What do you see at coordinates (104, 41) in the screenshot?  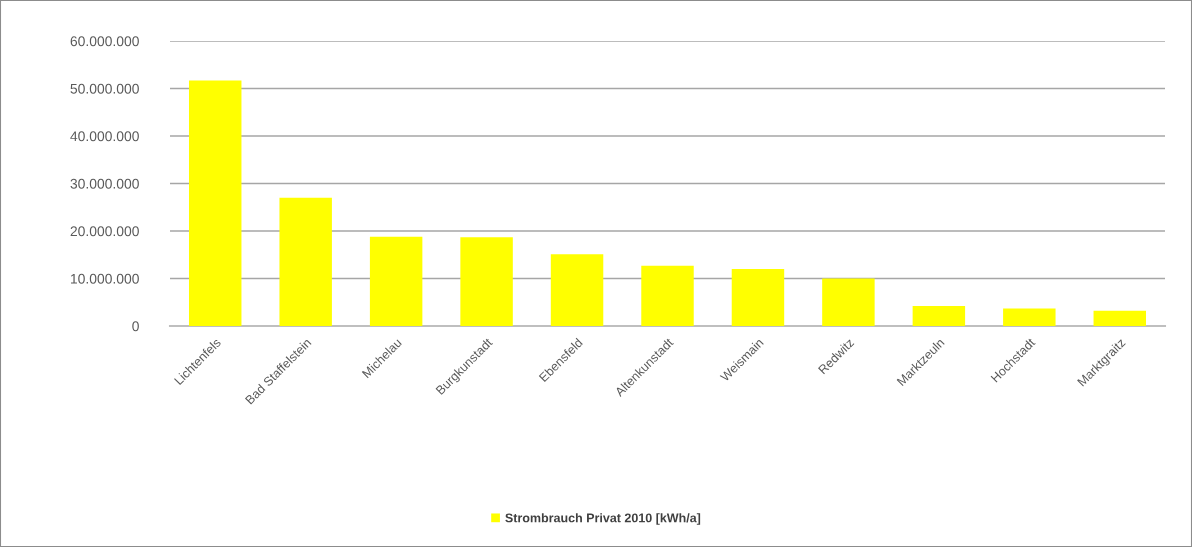 I see `y-tick-label: 60.000.000` at bounding box center [104, 41].